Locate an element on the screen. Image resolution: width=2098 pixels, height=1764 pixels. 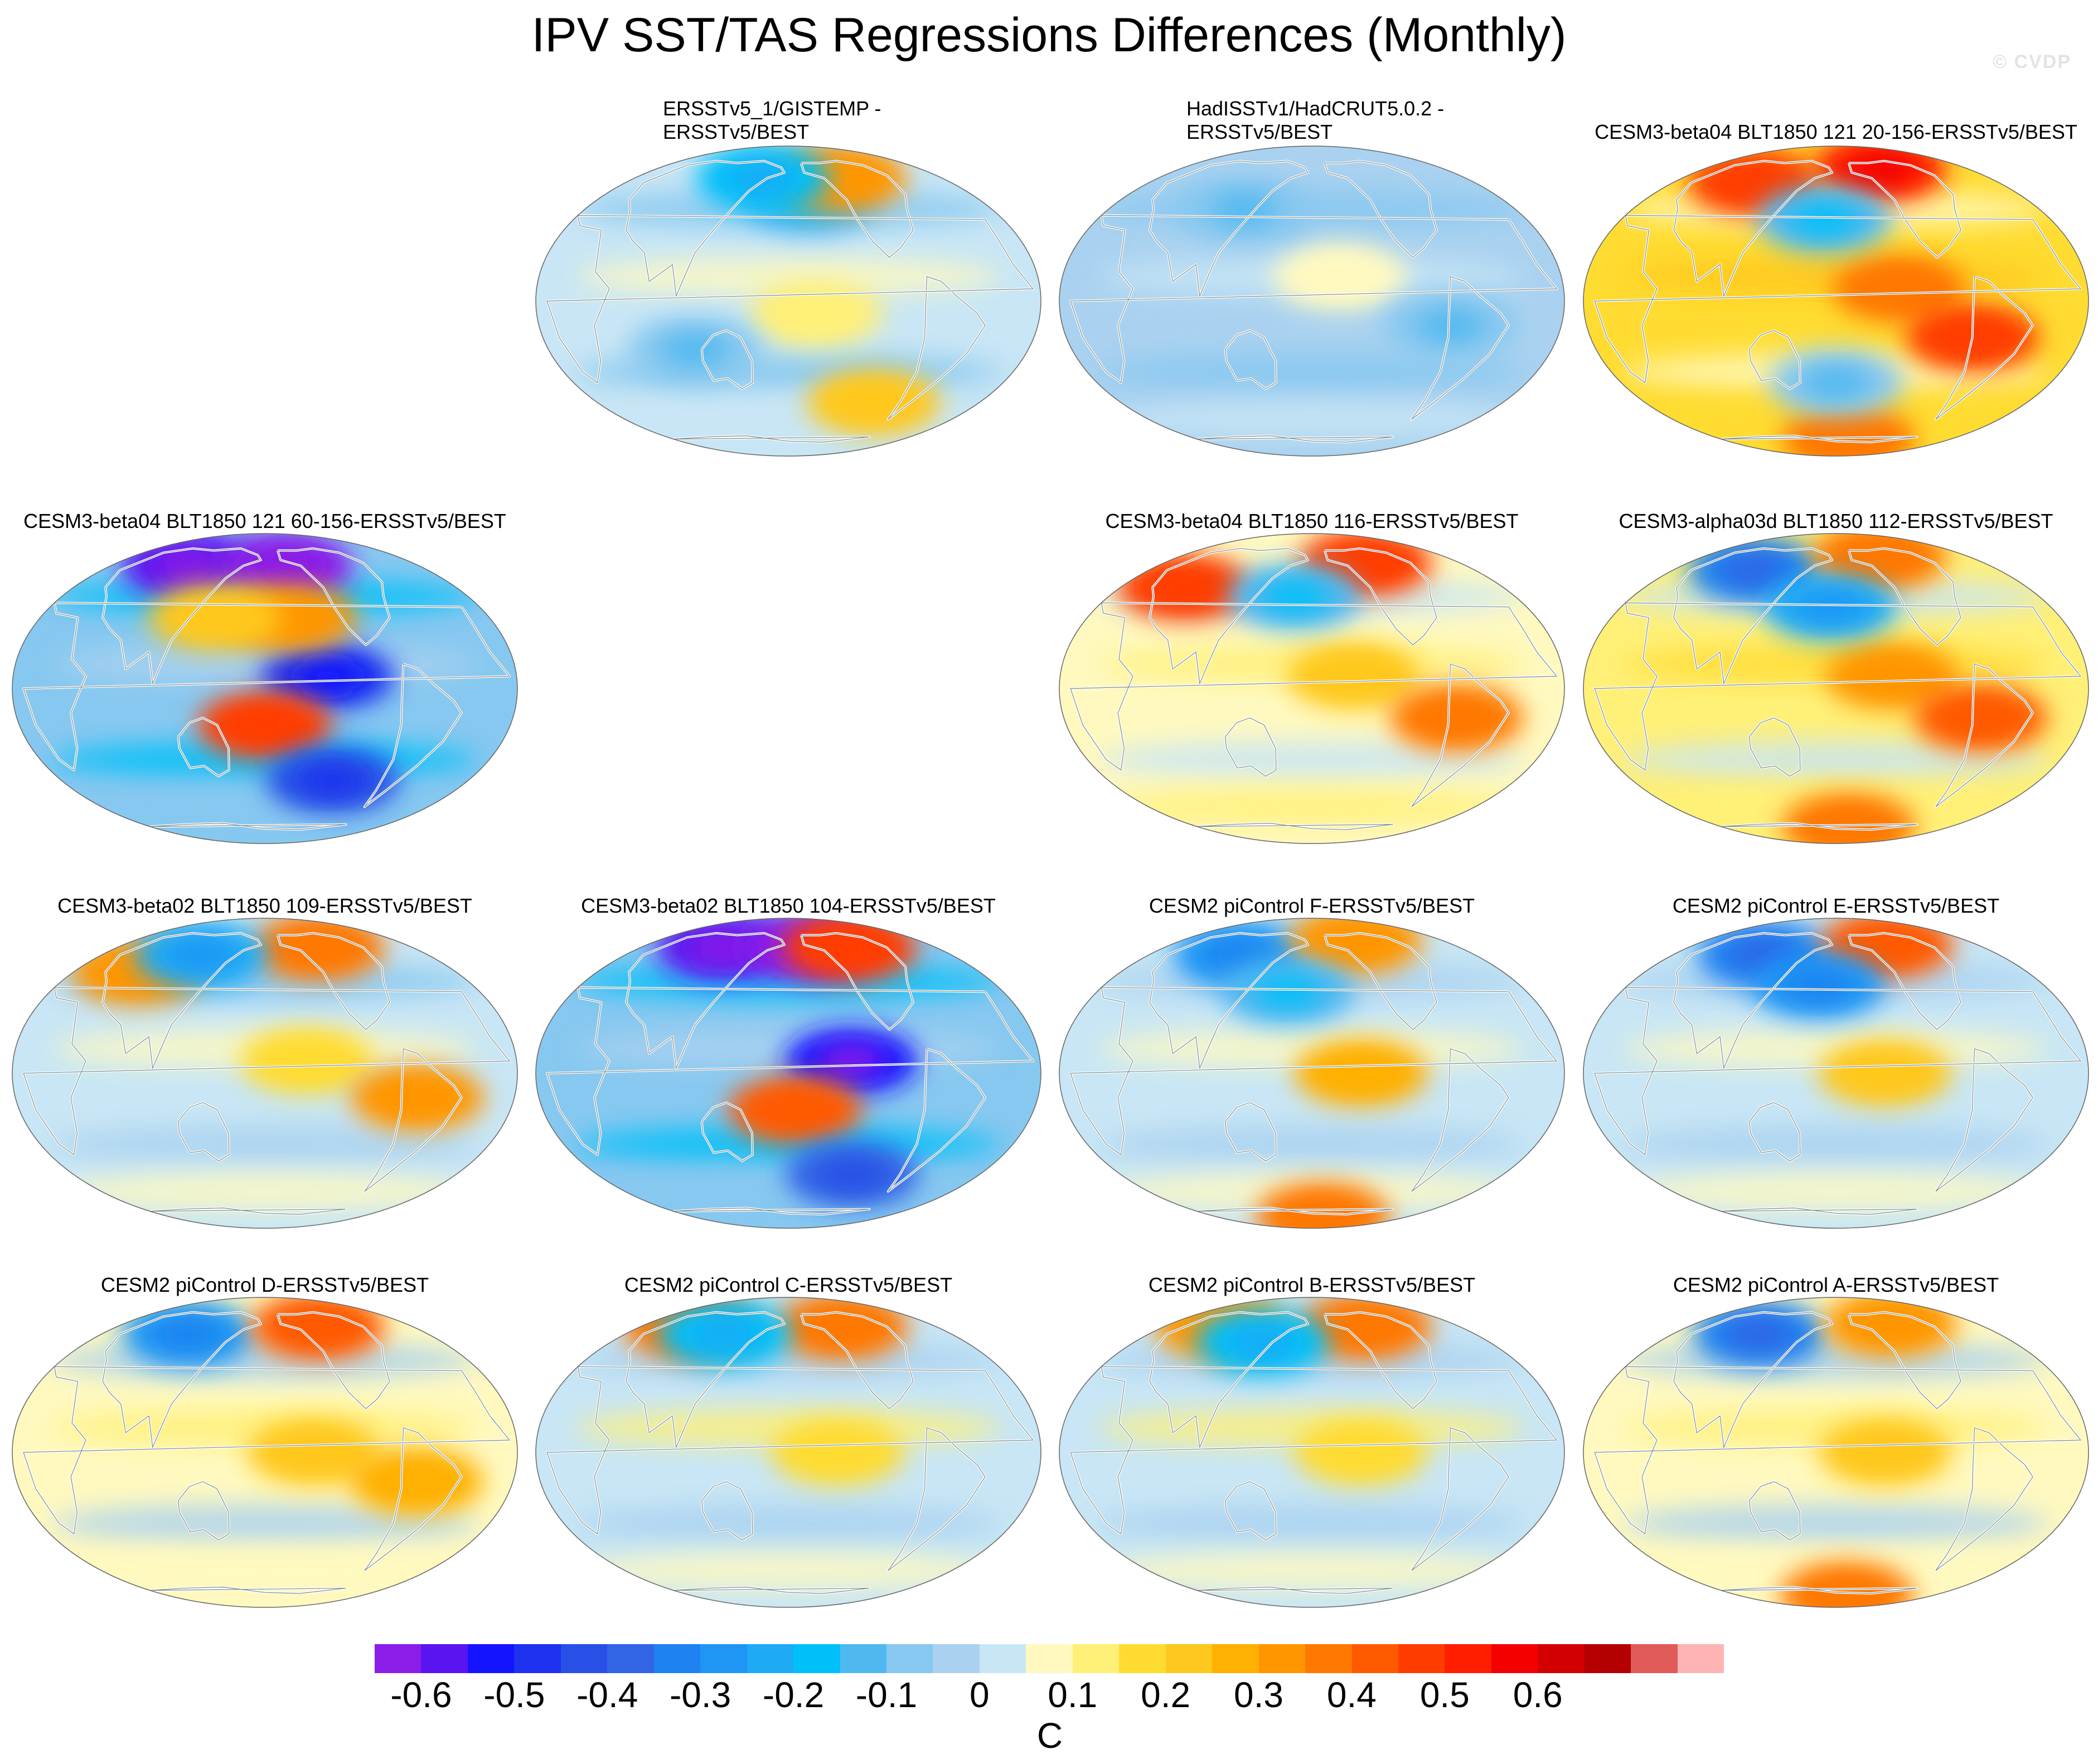
panel-title: ERSSTv5_1/GISTEMP - ERSSTv5/BEST is located at coordinates (772, 120).